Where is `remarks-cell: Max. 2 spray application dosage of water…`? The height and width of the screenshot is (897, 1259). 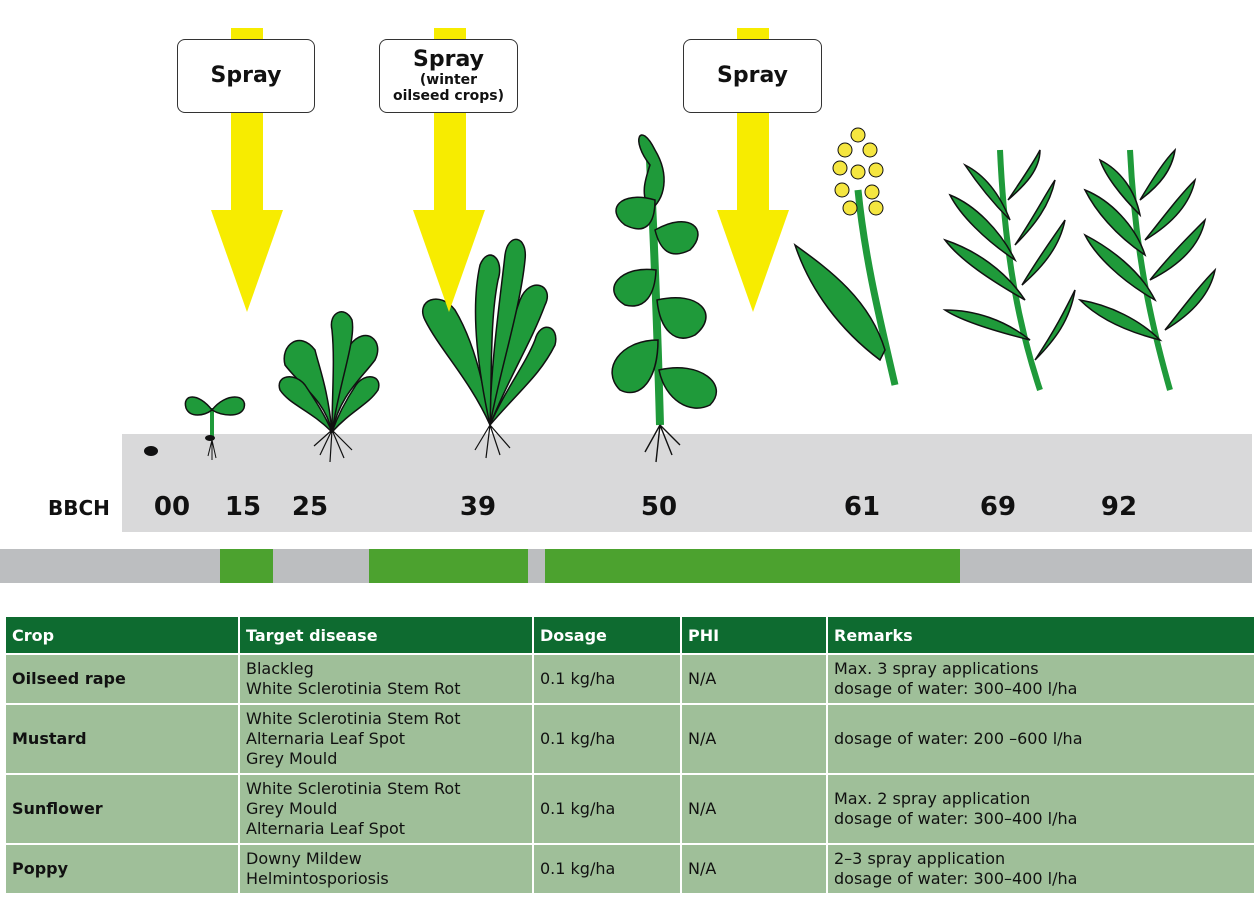 remarks-cell: Max. 2 spray application dosage of water… is located at coordinates (1041, 809).